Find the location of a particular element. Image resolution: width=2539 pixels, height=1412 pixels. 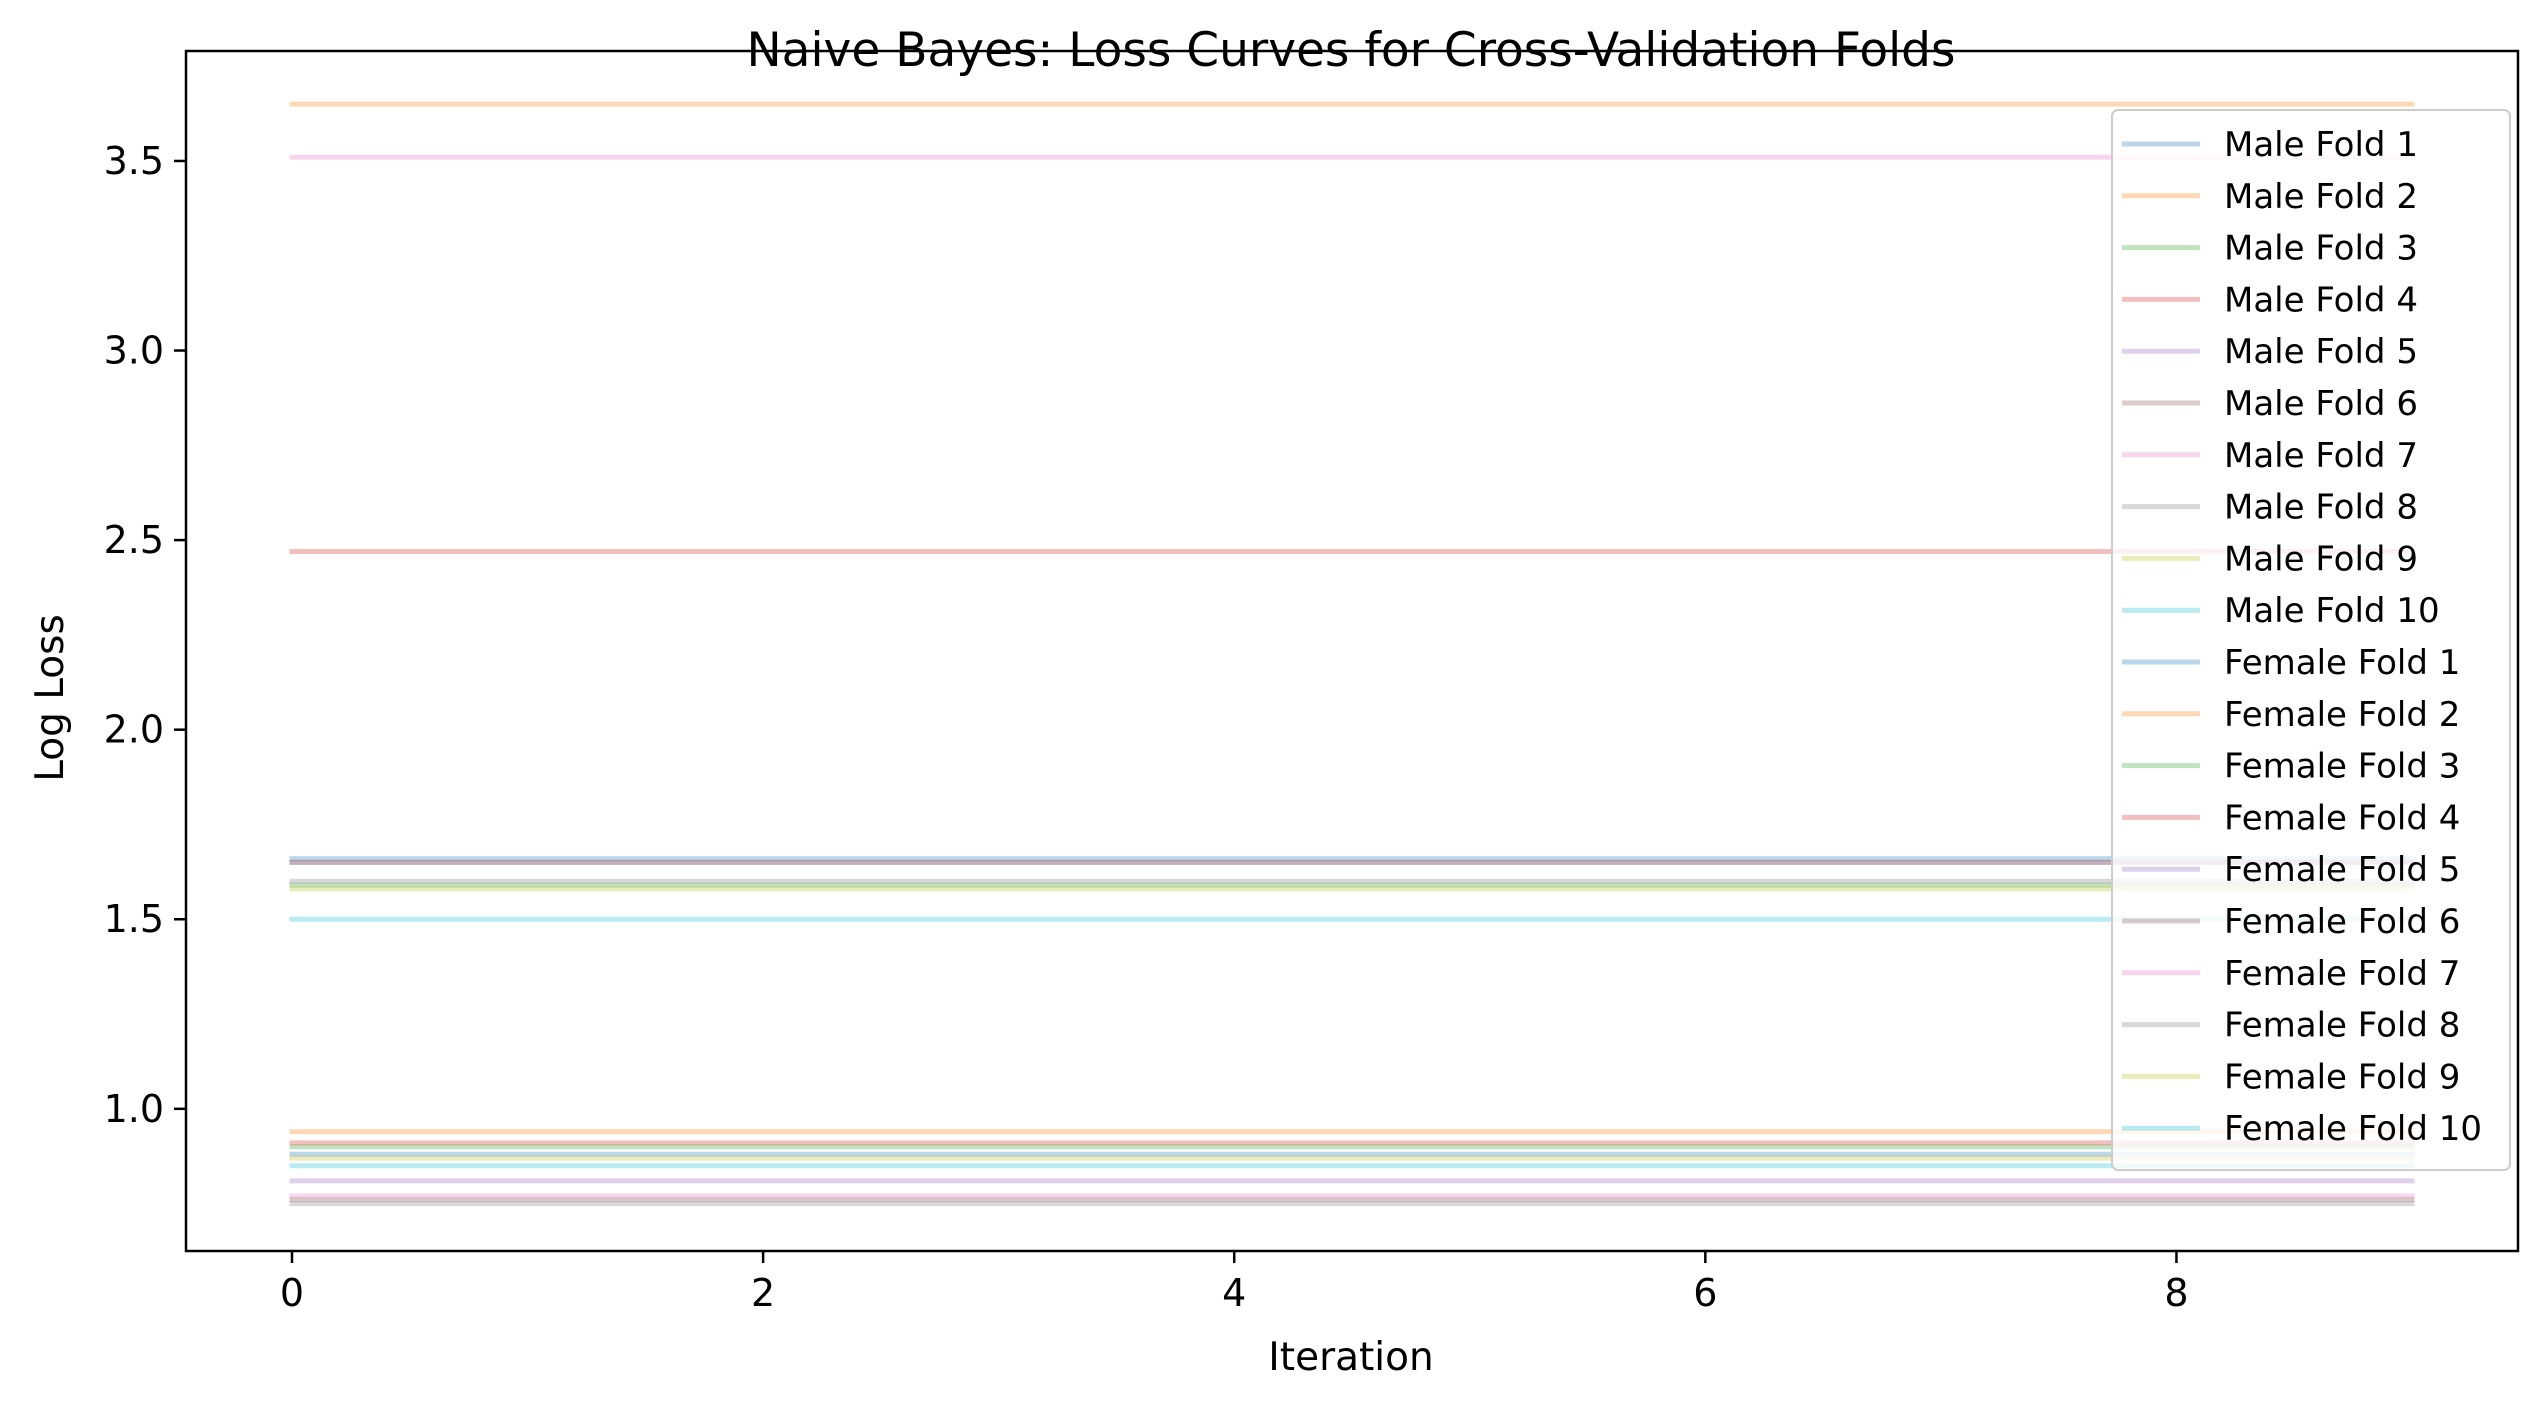

y-tick-label: 3.5 is located at coordinates (134, 161).